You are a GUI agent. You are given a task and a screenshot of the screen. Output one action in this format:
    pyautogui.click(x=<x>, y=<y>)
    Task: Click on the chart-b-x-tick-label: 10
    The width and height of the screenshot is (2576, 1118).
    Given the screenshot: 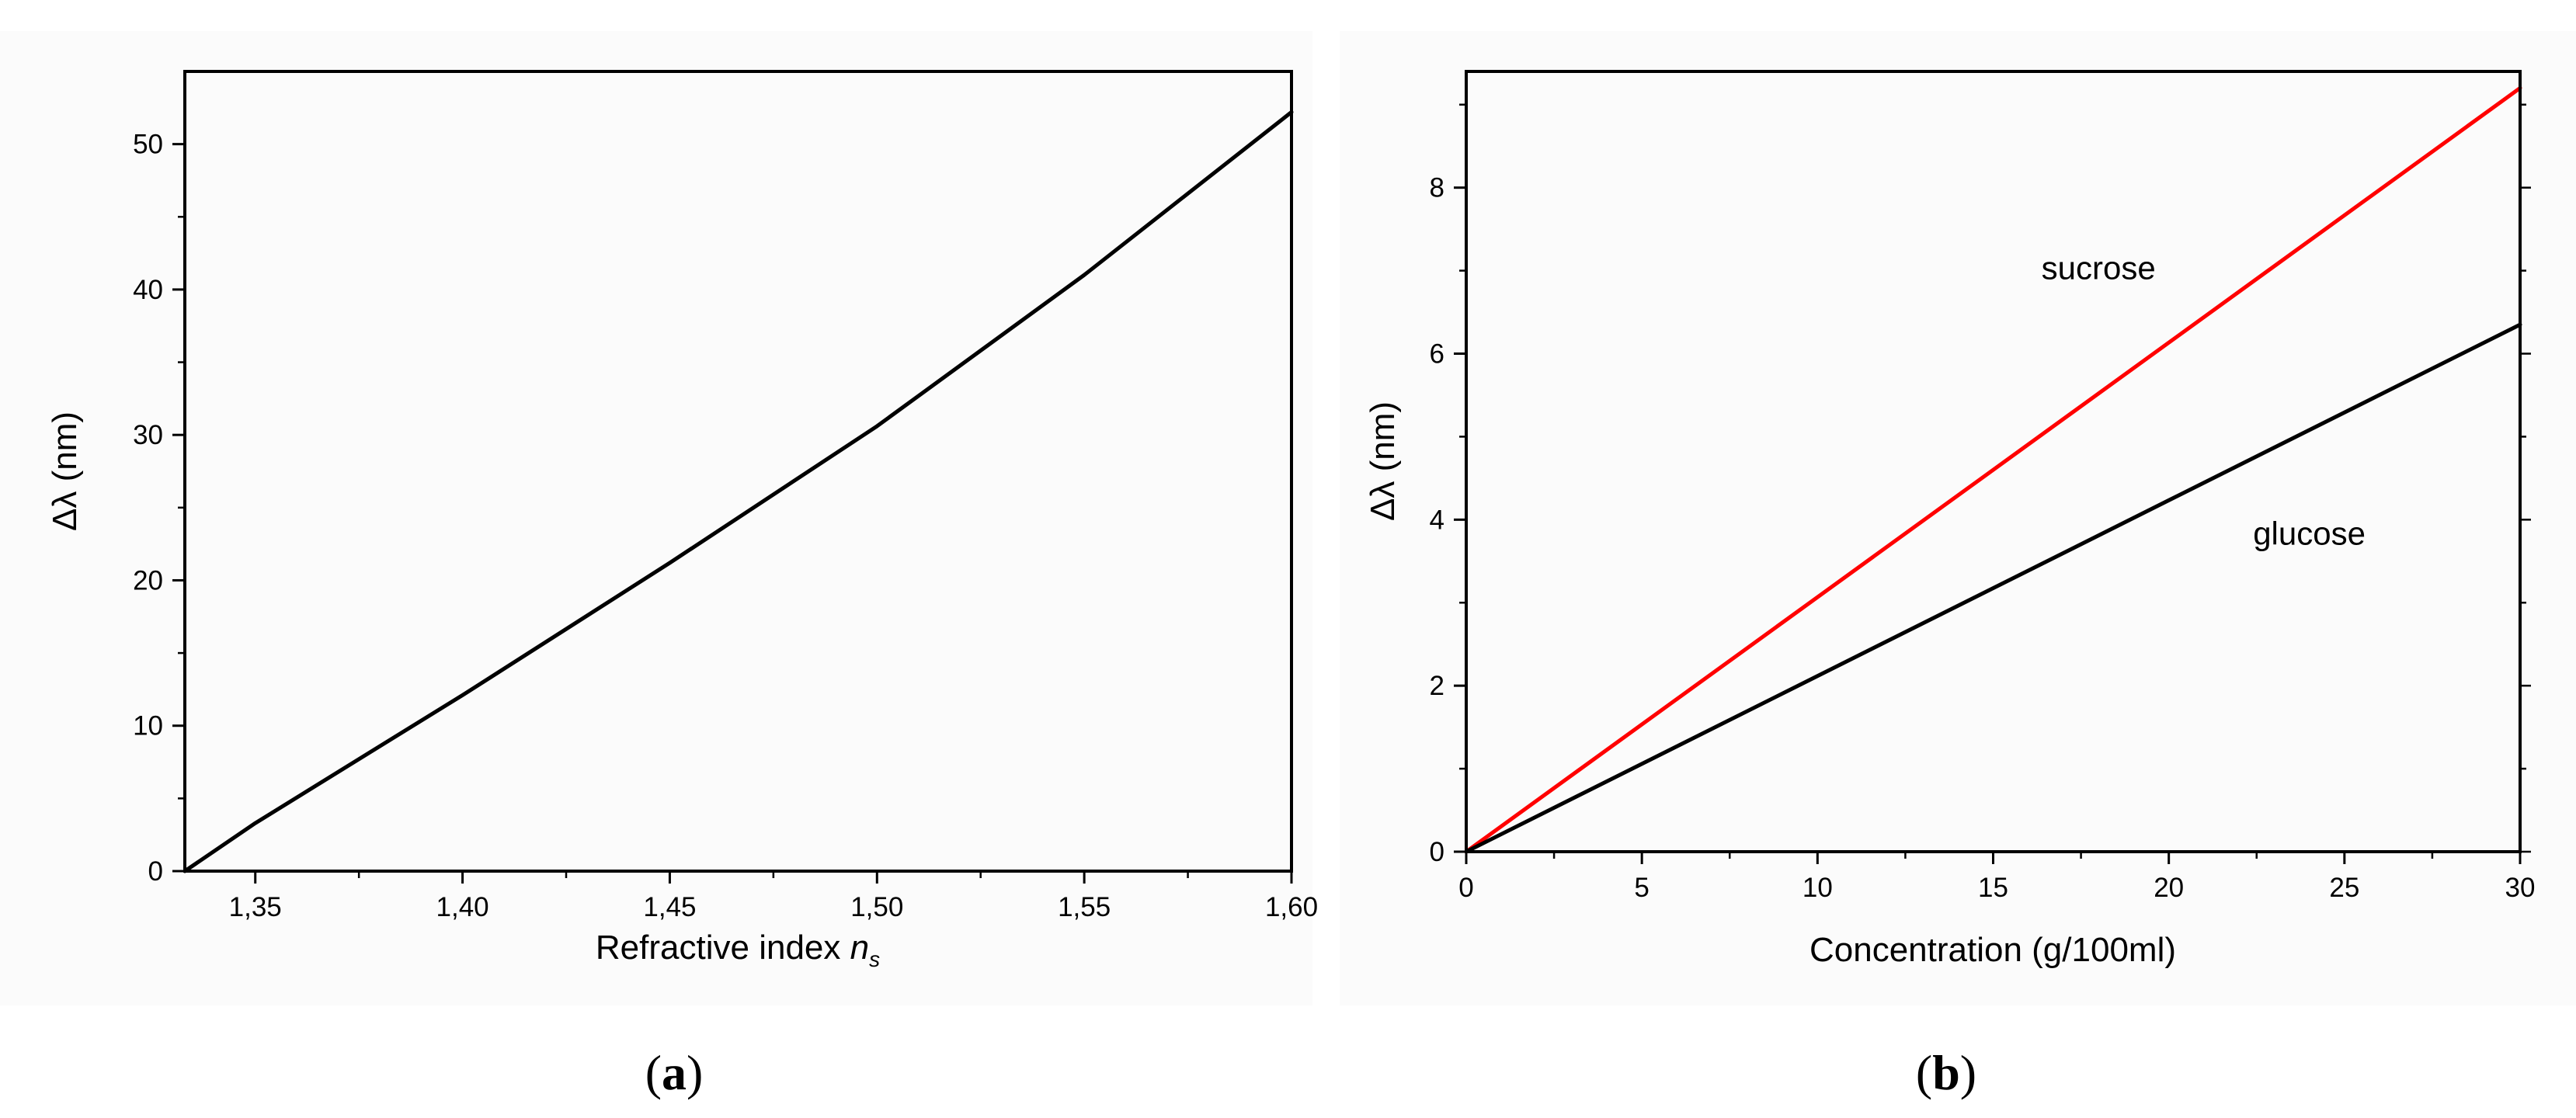 What is the action you would take?
    pyautogui.click(x=1818, y=888)
    